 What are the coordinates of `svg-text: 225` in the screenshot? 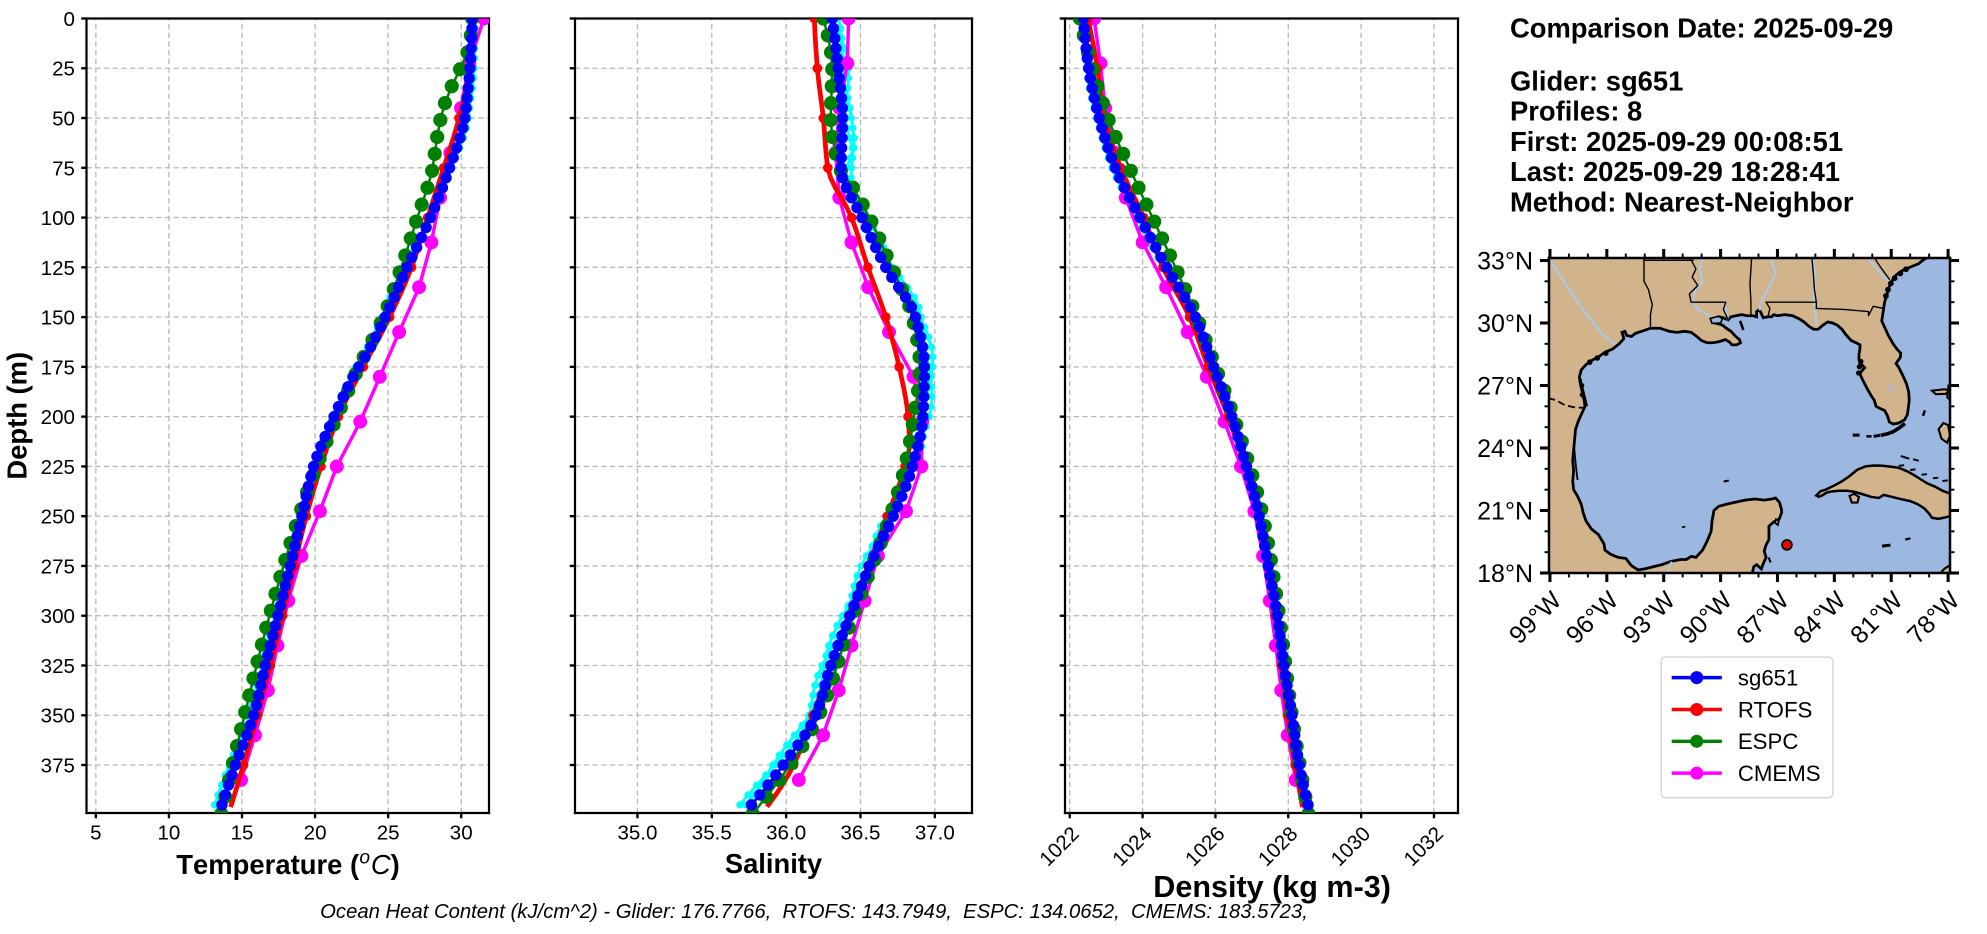 It's located at (58, 467).